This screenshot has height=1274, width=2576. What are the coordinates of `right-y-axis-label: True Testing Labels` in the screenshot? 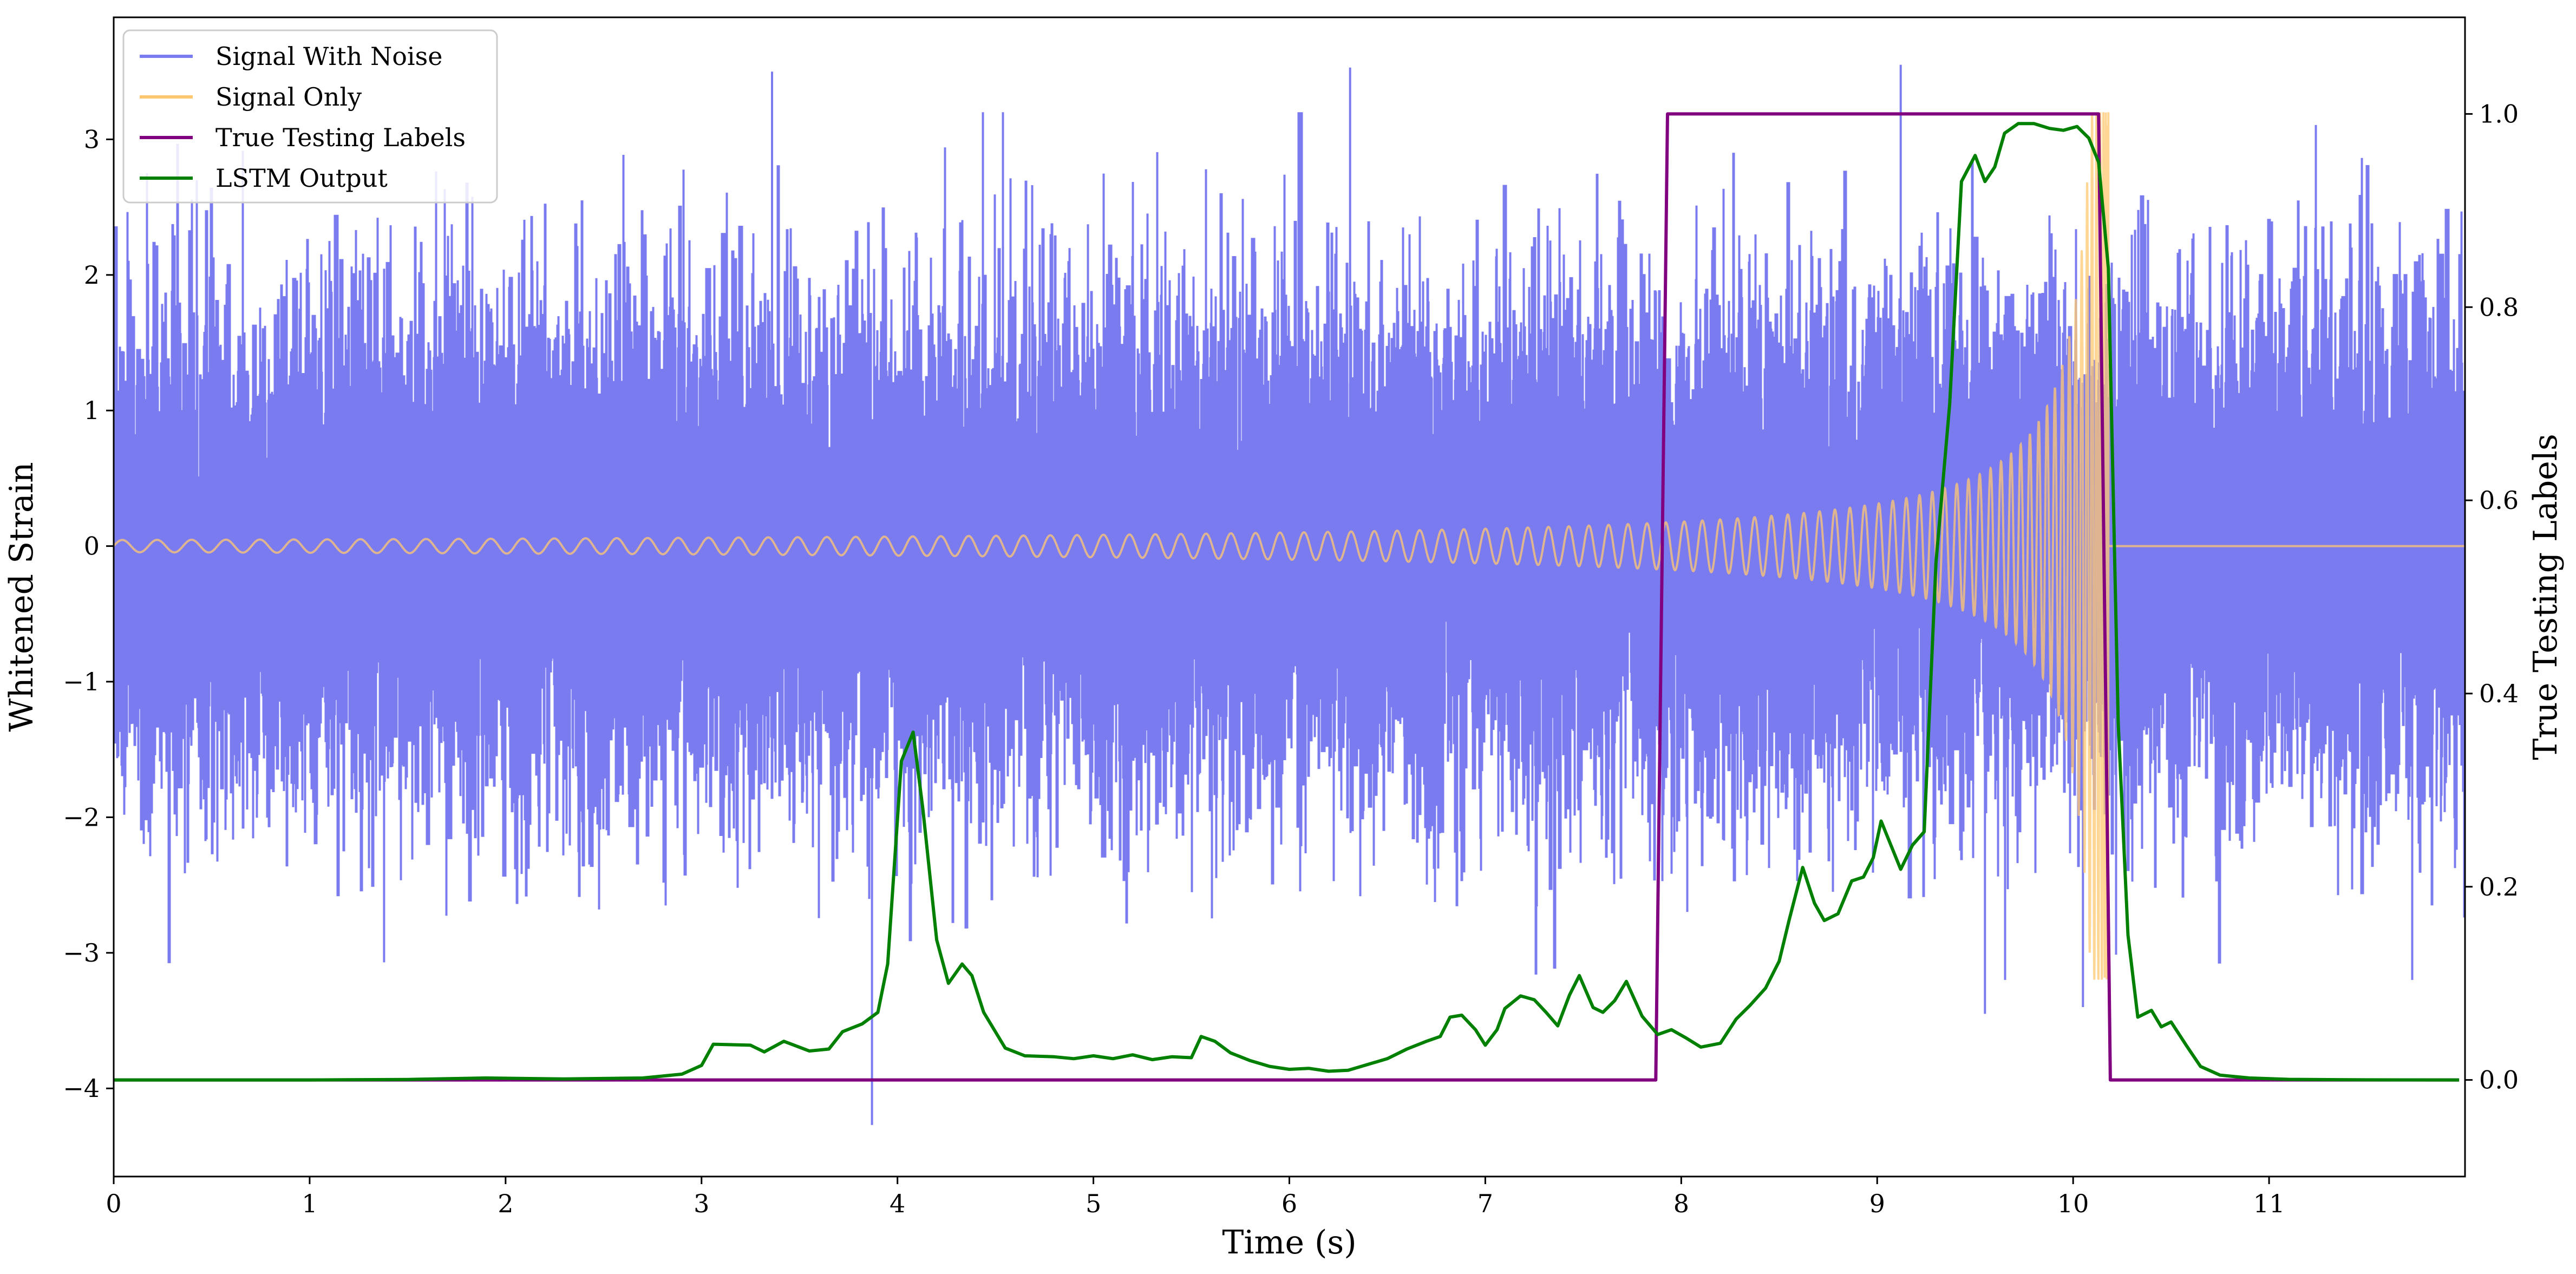 It's located at (2546, 597).